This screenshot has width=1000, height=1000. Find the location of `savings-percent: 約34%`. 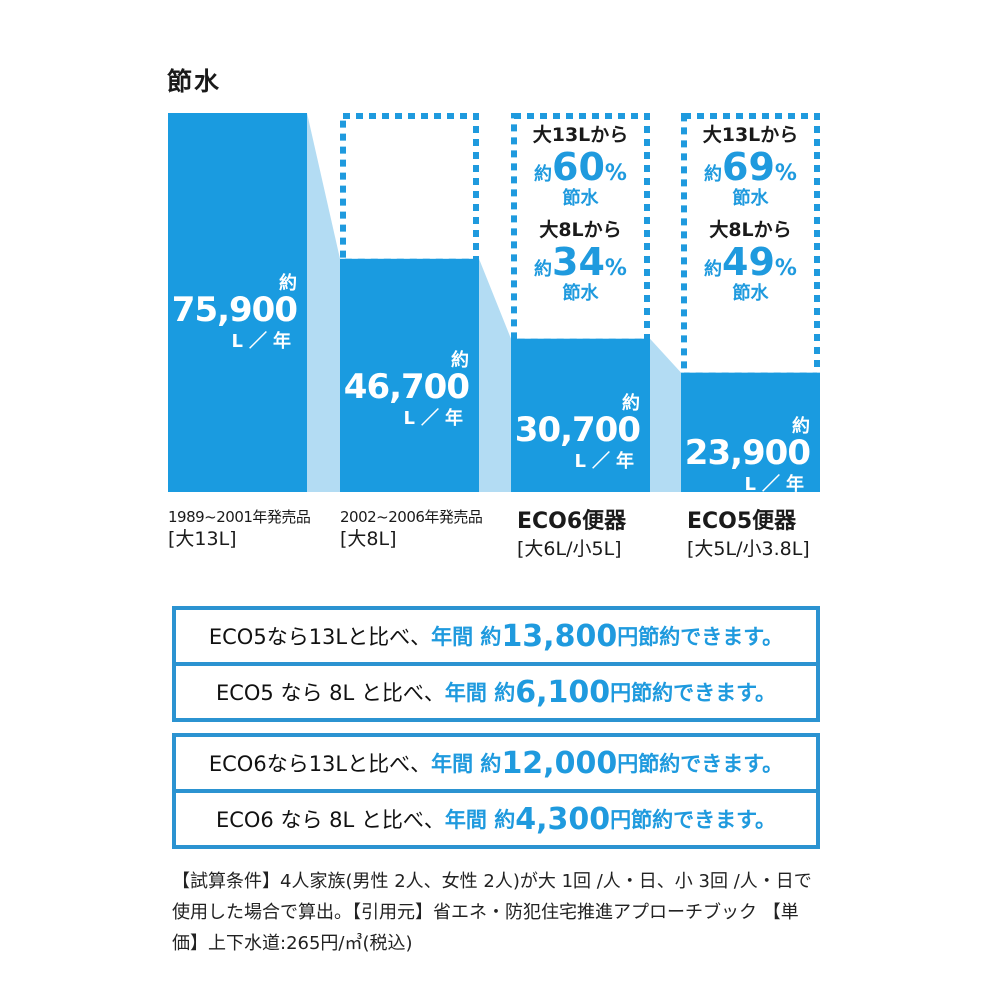

savings-percent: 約34% is located at coordinates (580, 261).